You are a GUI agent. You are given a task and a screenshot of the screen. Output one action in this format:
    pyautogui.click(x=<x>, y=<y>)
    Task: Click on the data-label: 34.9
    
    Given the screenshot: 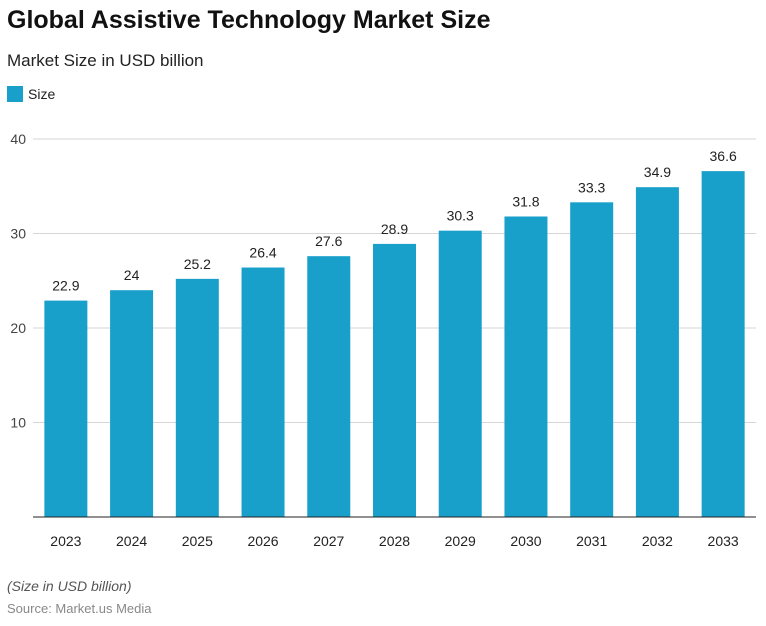 What is the action you would take?
    pyautogui.click(x=657, y=172)
    